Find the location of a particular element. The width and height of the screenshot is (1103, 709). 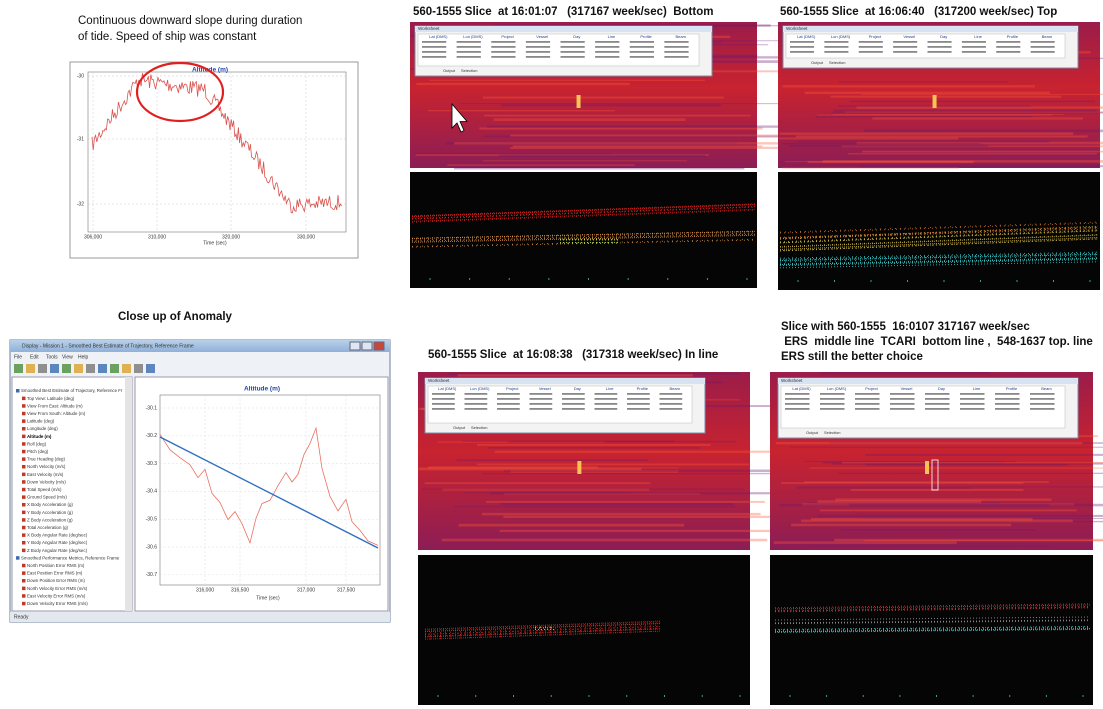

table-body is located at coordinates (558, 50).